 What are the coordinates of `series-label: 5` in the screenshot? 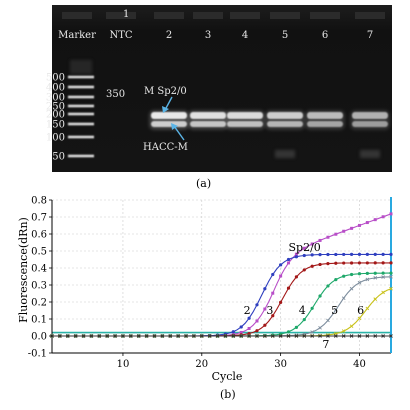 It's located at (334, 310).